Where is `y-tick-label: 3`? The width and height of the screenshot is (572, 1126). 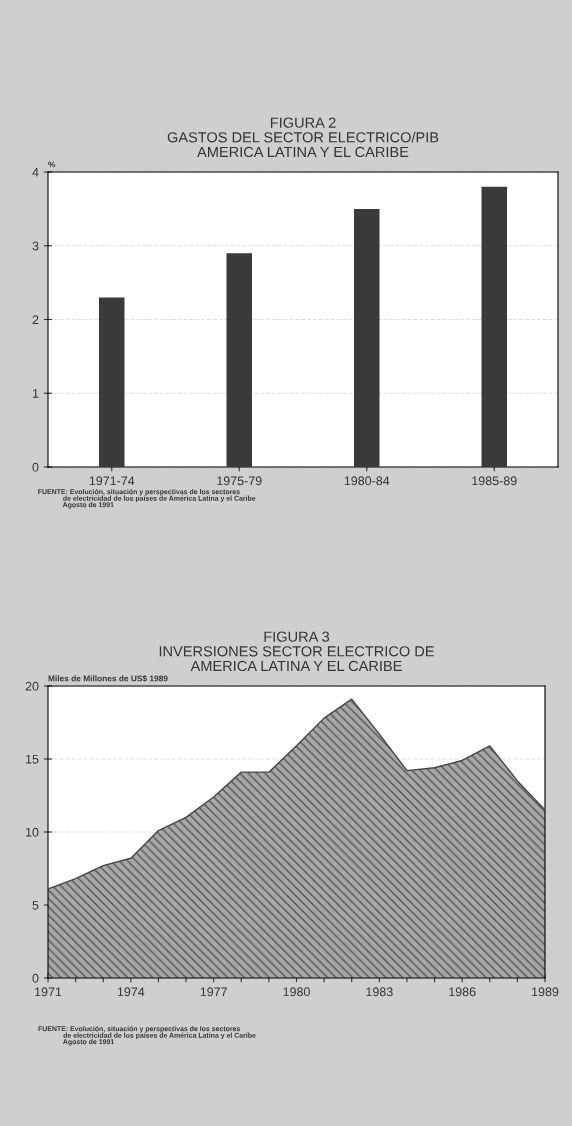
y-tick-label: 3 is located at coordinates (35, 246).